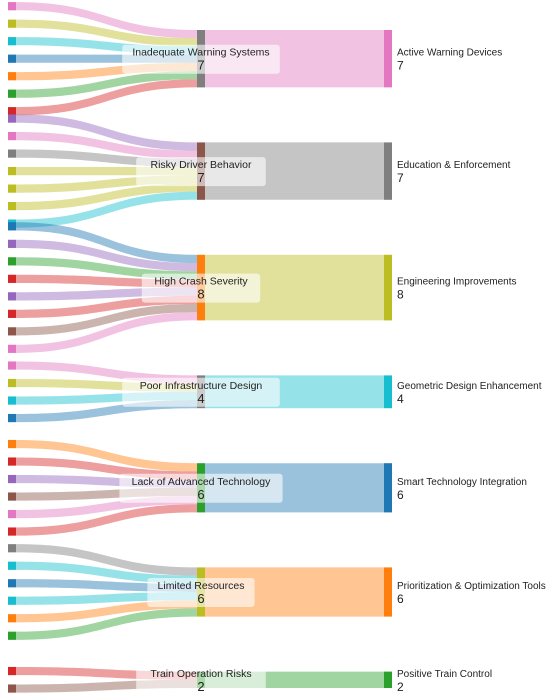 Image resolution: width=550 pixels, height=693 pixels. Describe the element at coordinates (400, 399) in the screenshot. I see `target-value: 4` at that location.